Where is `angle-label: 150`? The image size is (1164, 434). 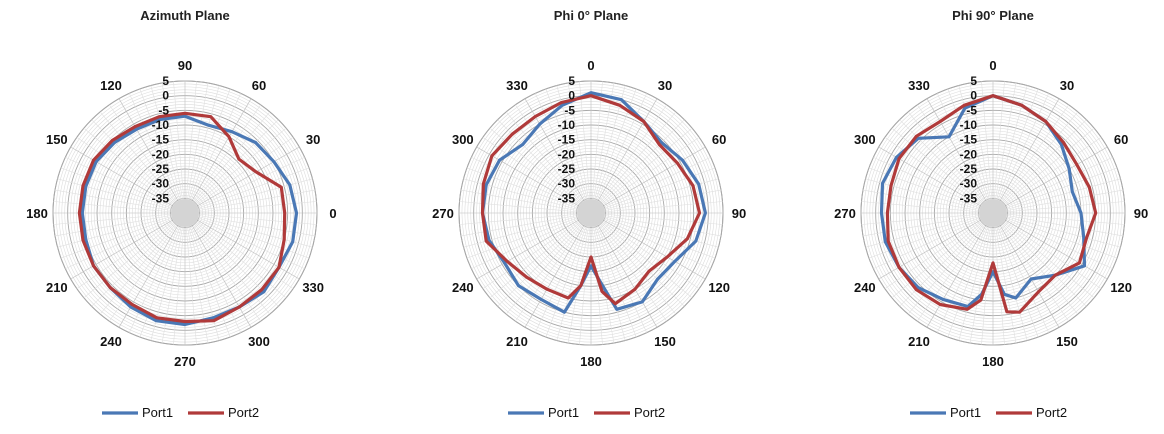
angle-label: 150 is located at coordinates (1067, 341).